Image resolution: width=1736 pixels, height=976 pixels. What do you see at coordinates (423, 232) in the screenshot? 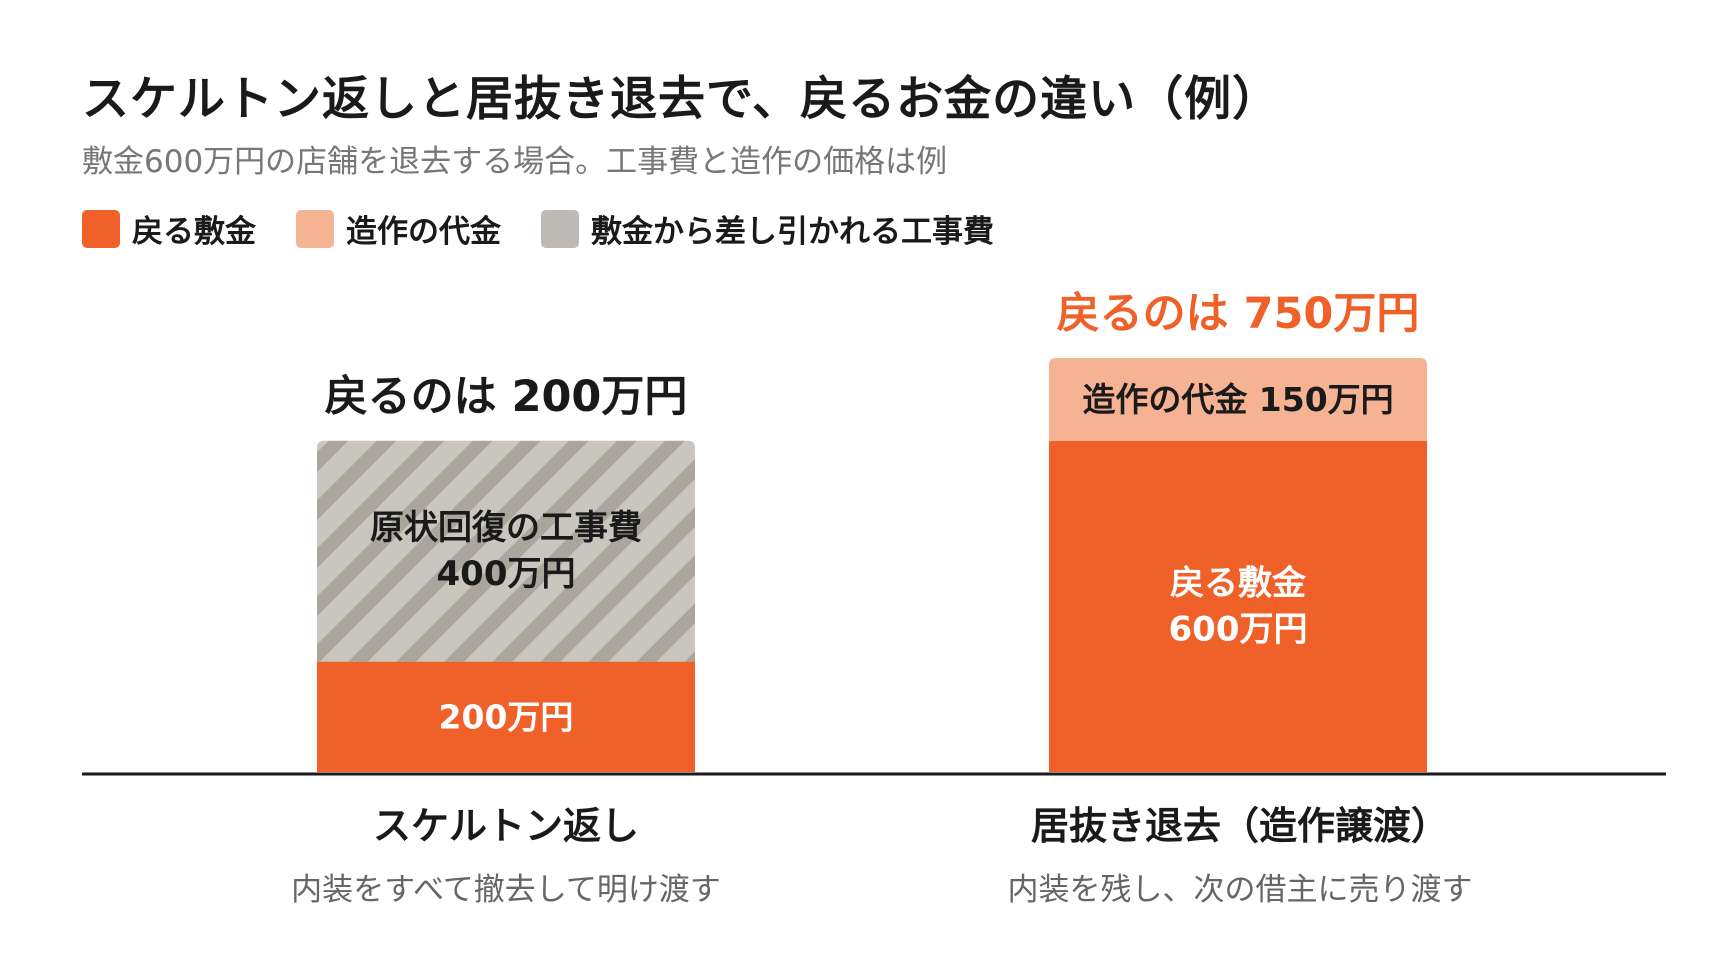
I see `legend-label: 造作の代金` at bounding box center [423, 232].